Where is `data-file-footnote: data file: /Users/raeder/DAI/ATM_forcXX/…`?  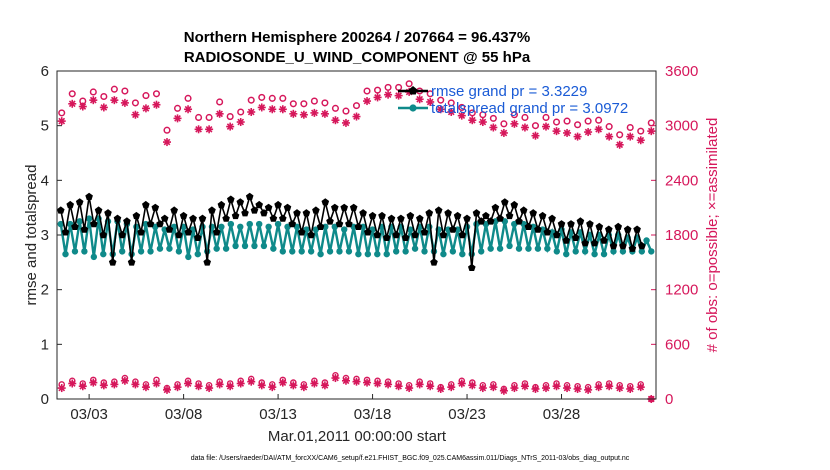 data-file-footnote: data file: /Users/raeder/DAI/ATM_forcXX/… is located at coordinates (410, 458).